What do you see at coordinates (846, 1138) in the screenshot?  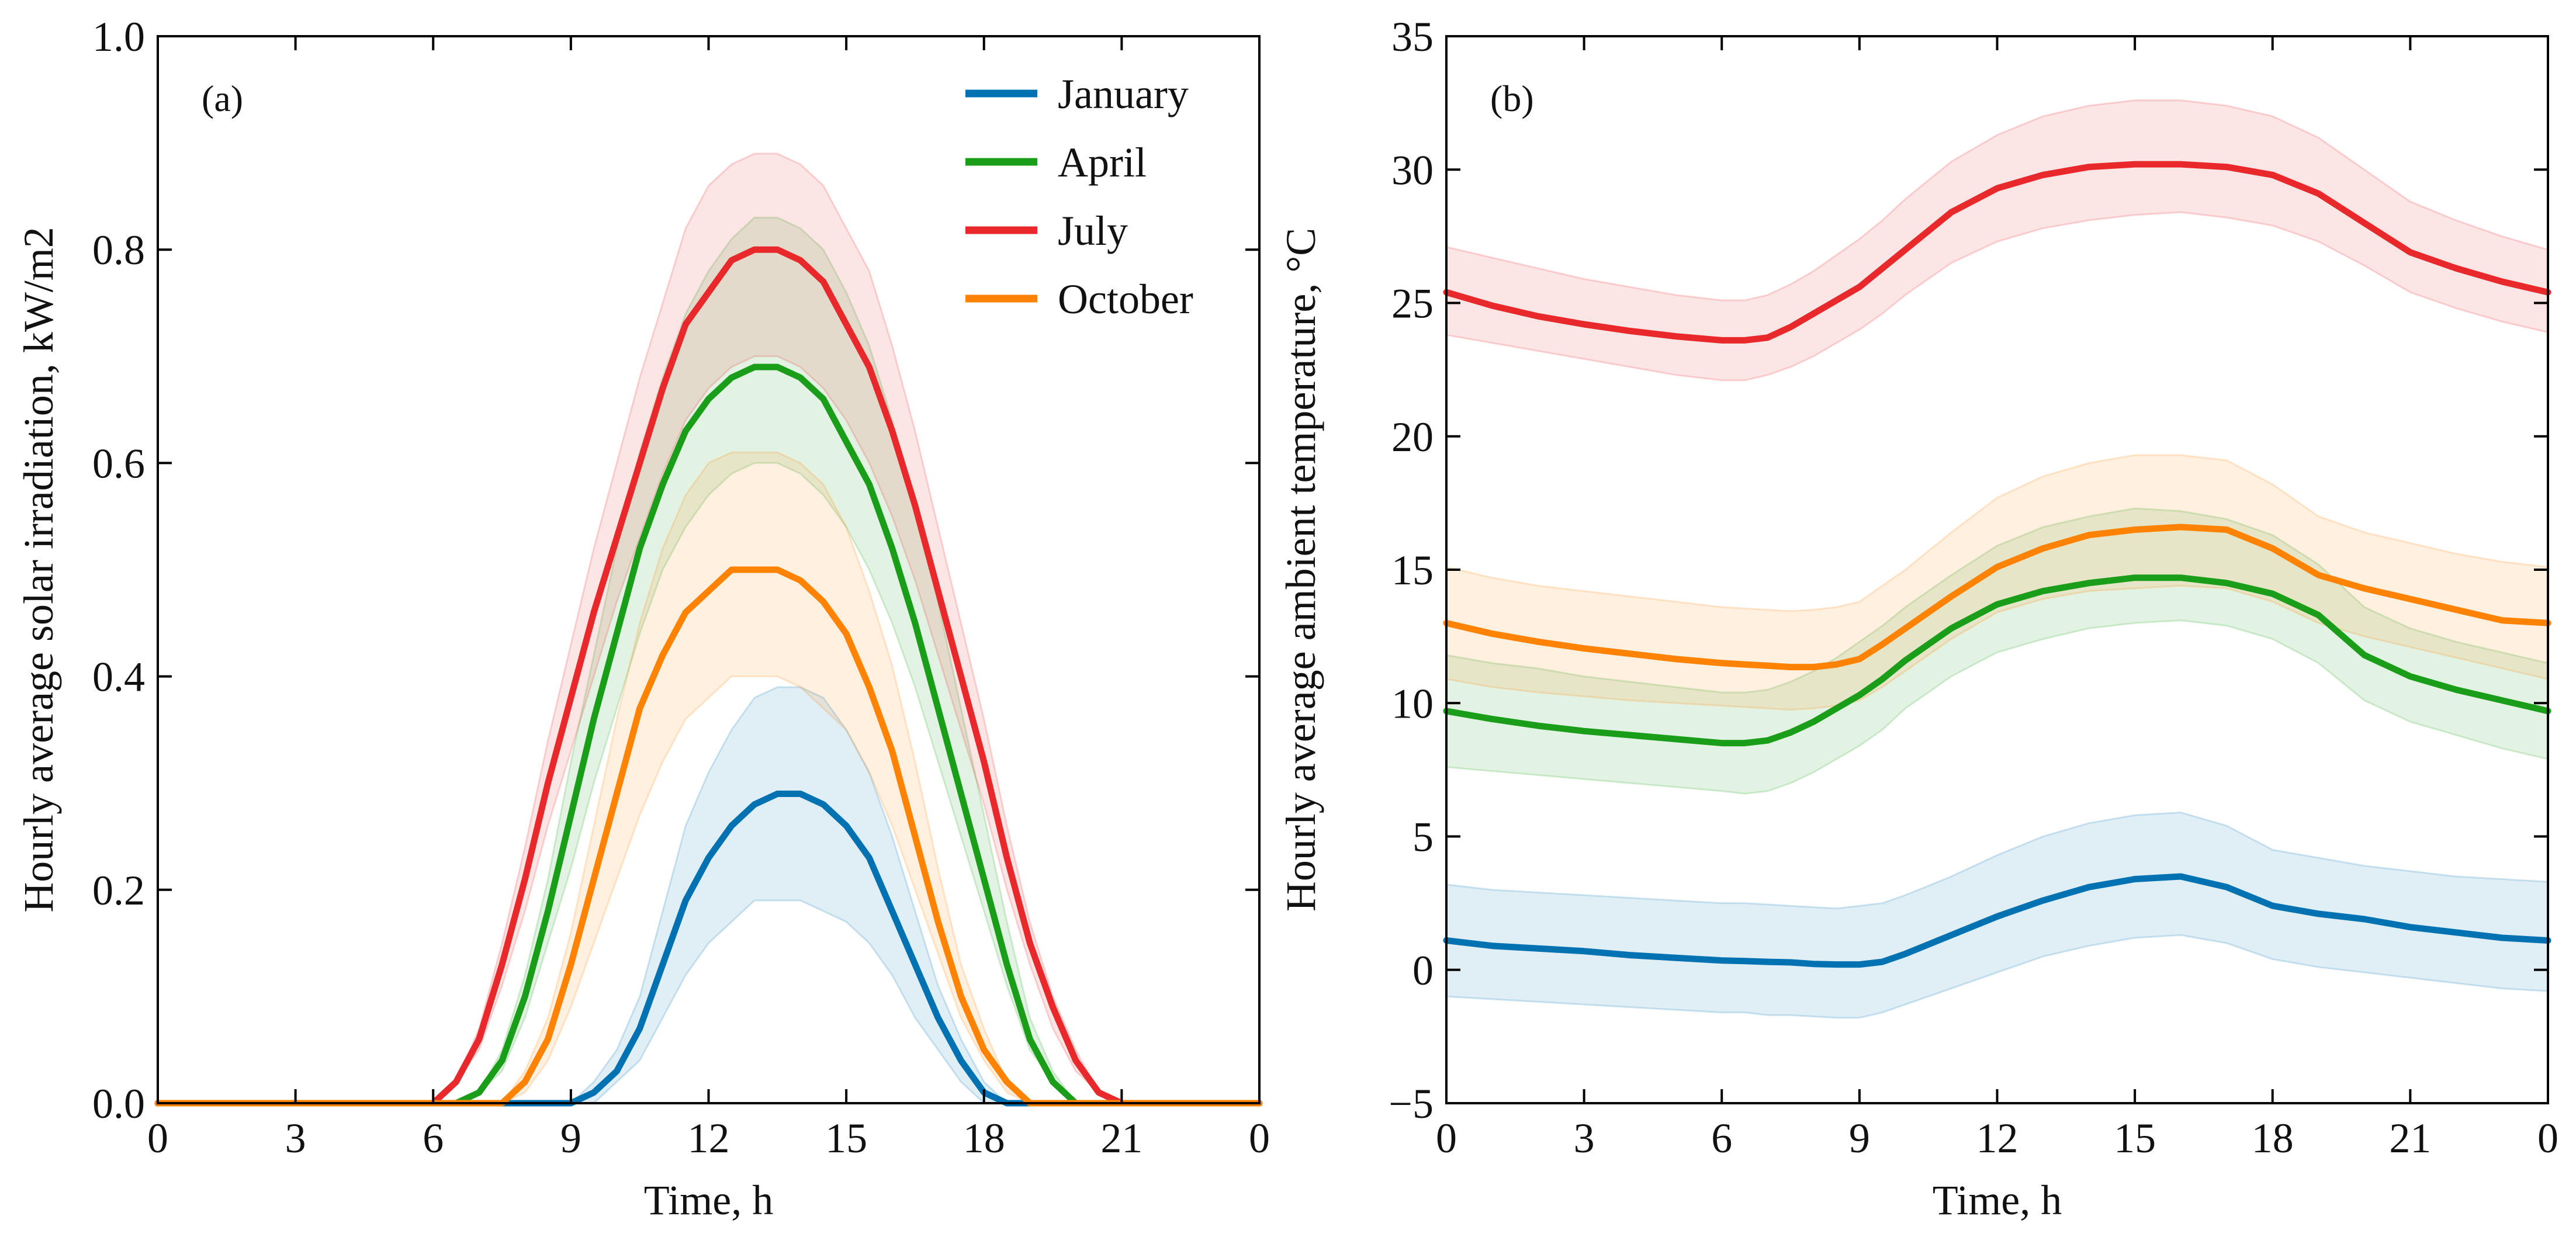 I see `x-tick-label-a: 15` at bounding box center [846, 1138].